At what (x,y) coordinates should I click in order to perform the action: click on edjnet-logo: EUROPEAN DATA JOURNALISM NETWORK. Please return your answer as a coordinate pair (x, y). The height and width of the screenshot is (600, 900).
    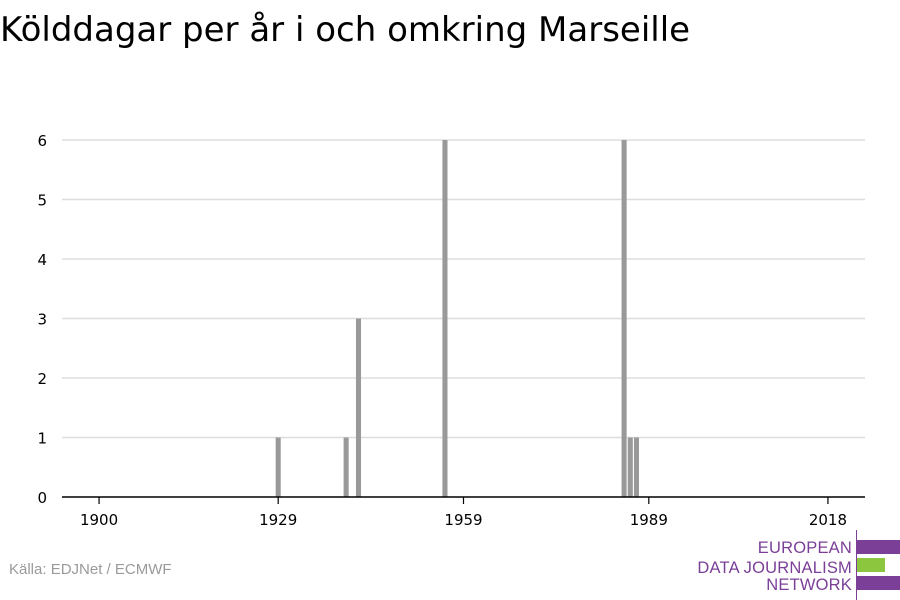
    Looking at the image, I should click on (798, 565).